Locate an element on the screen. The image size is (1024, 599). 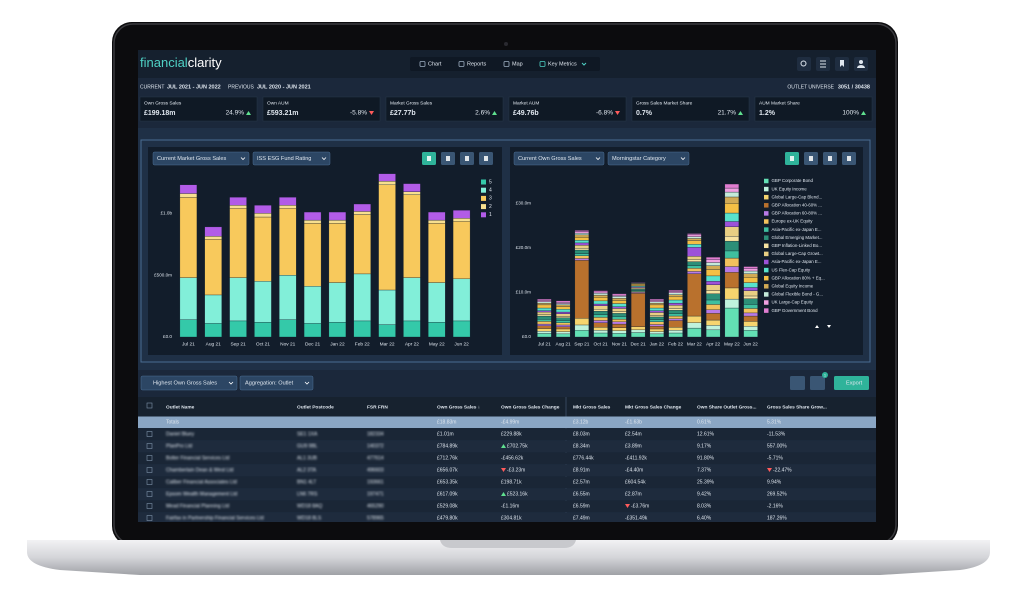
legend-label: 5 is located at coordinates (490, 182).